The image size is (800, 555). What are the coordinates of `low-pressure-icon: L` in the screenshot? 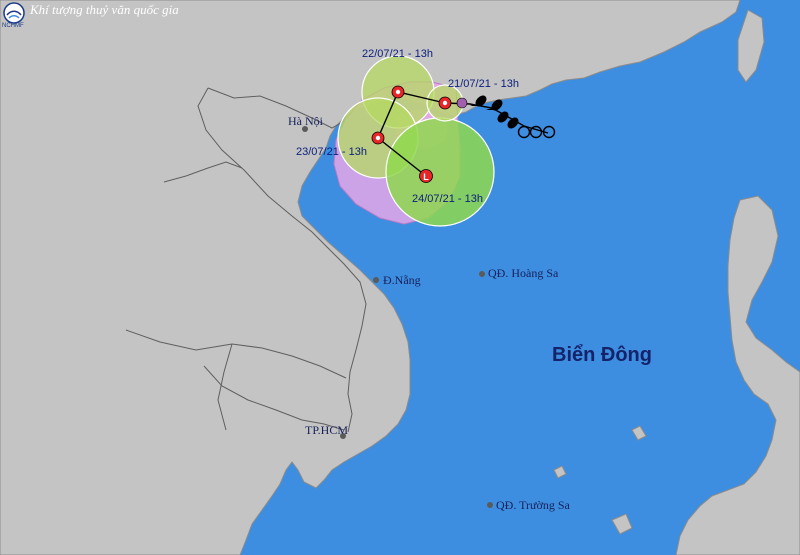 It's located at (426, 176).